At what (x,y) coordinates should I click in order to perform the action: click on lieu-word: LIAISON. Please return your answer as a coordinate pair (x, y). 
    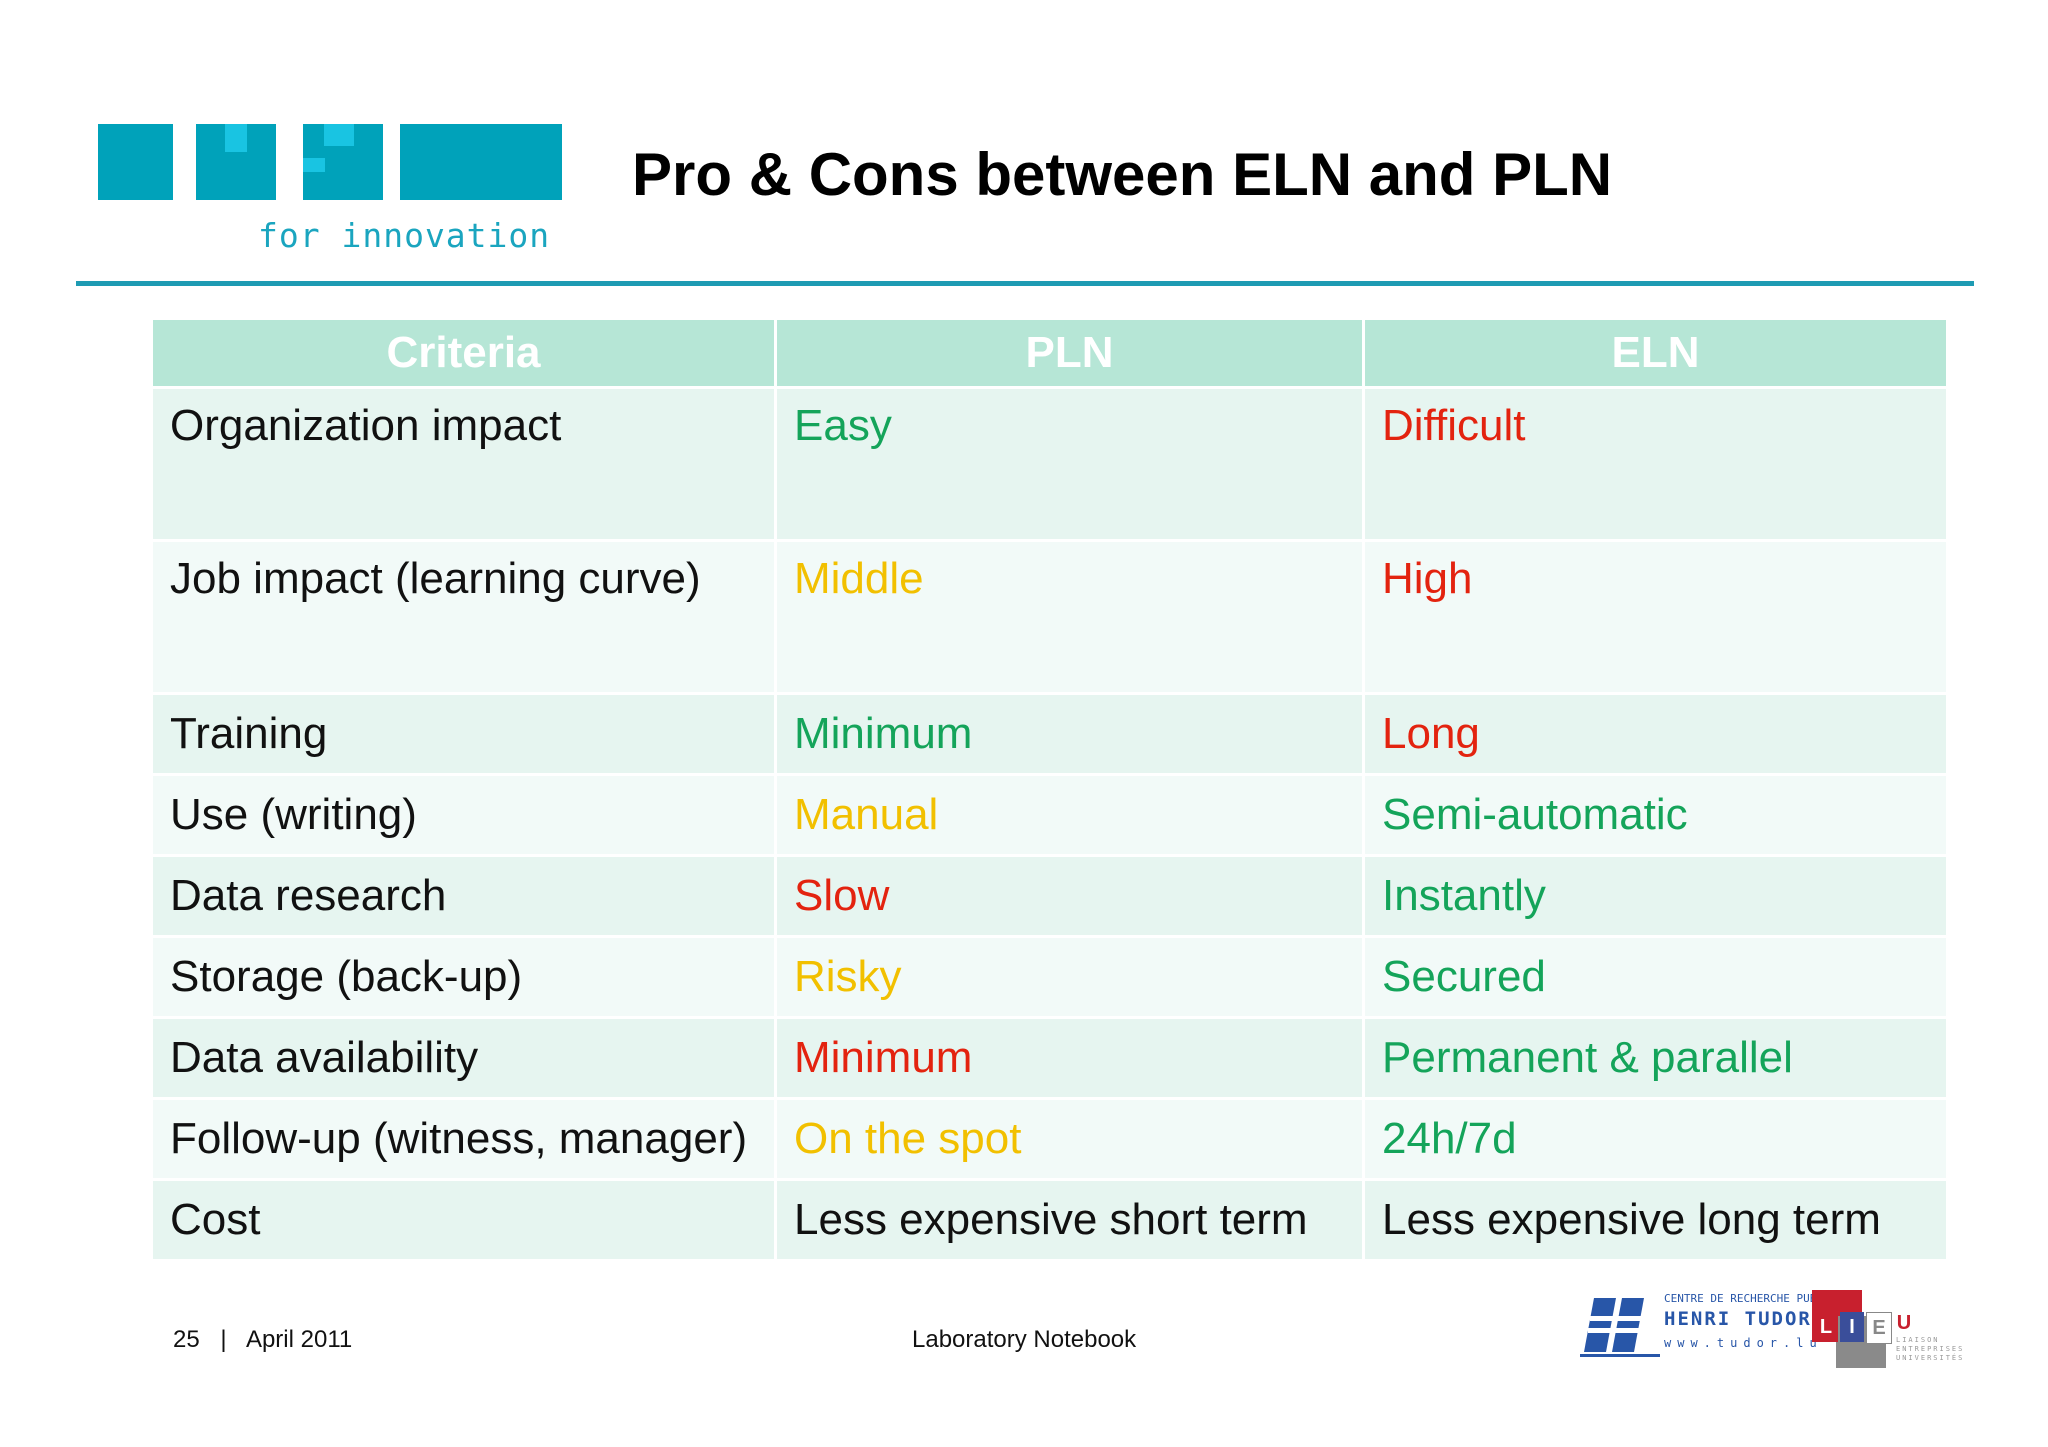
    Looking at the image, I should click on (1918, 1340).